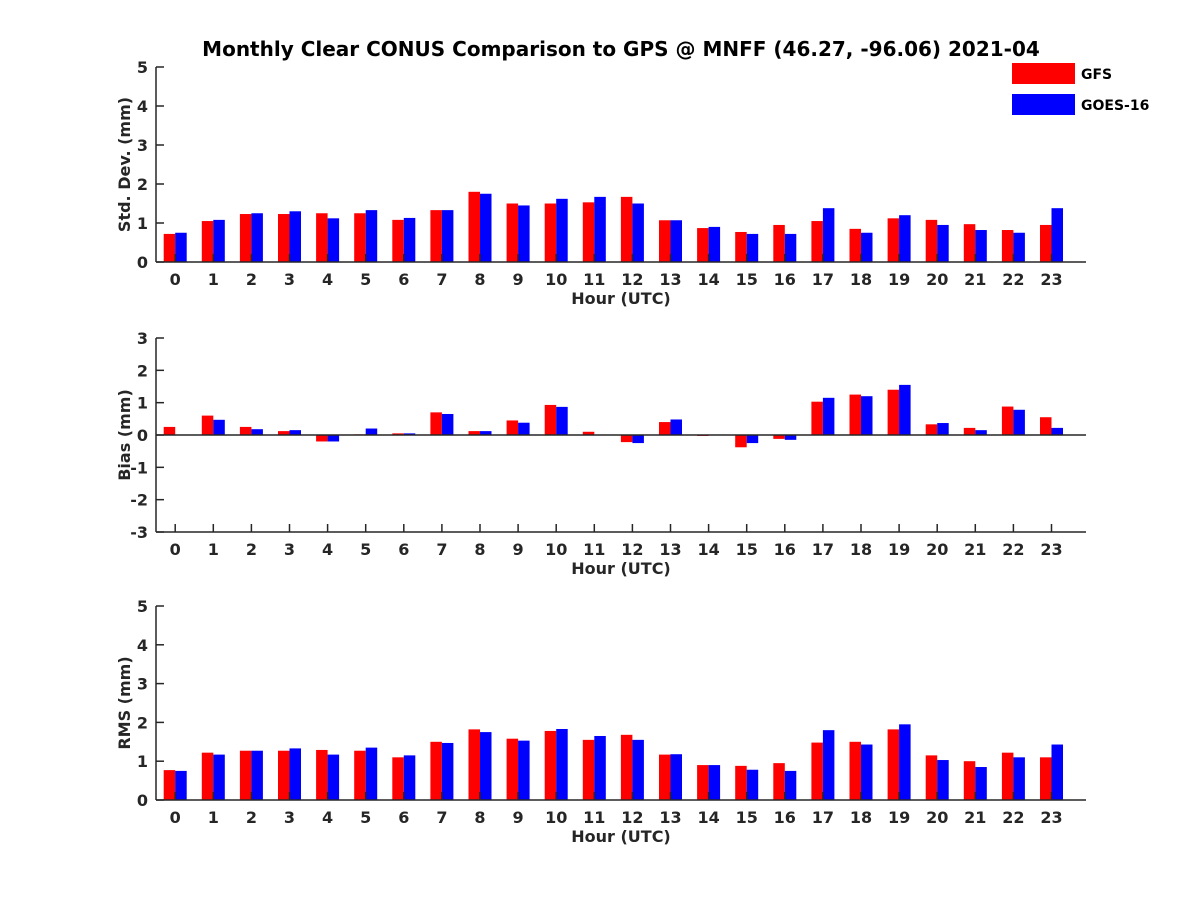 Image resolution: width=1200 pixels, height=900 pixels. What do you see at coordinates (139, 467) in the screenshot?
I see `y-tick-label: -1` at bounding box center [139, 467].